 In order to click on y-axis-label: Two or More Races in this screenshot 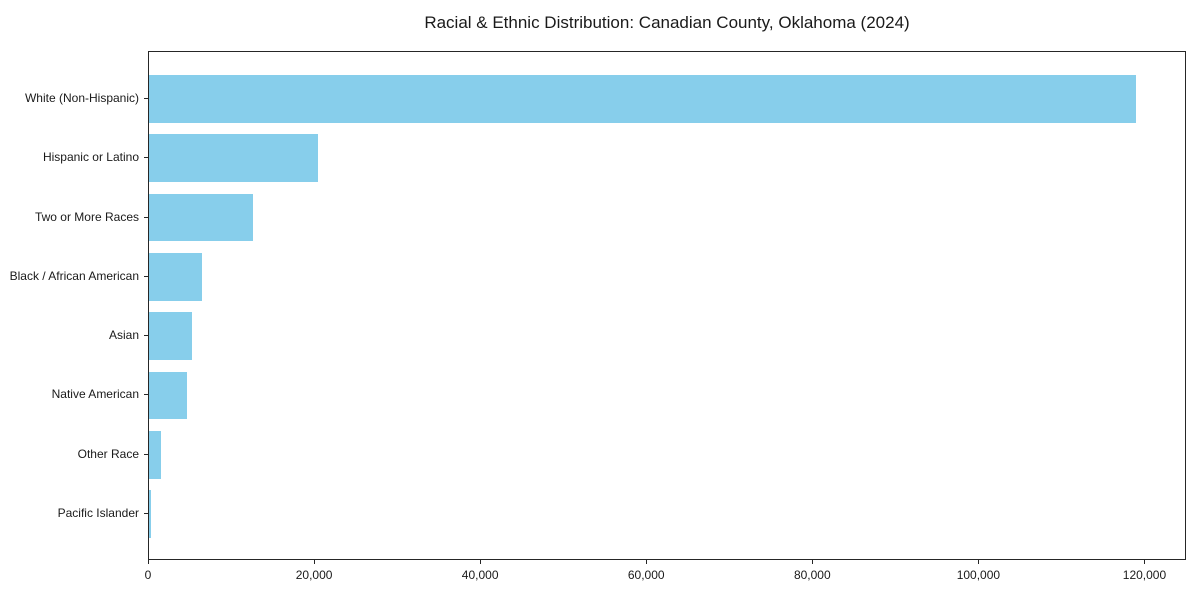, I will do `click(86, 216)`.